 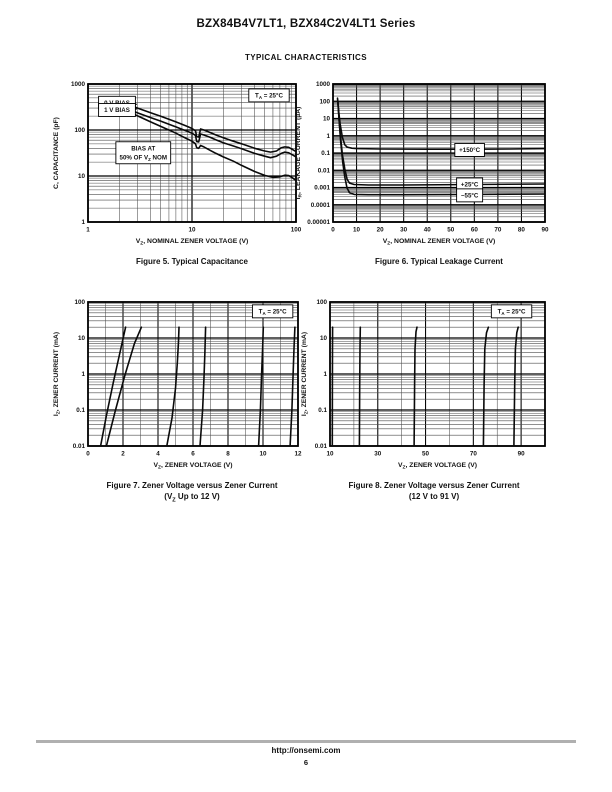 I want to click on tick-labels: 0 2 4 6 8 10 12 100 10 1 0.1 0.01, so click(x=187, y=378).